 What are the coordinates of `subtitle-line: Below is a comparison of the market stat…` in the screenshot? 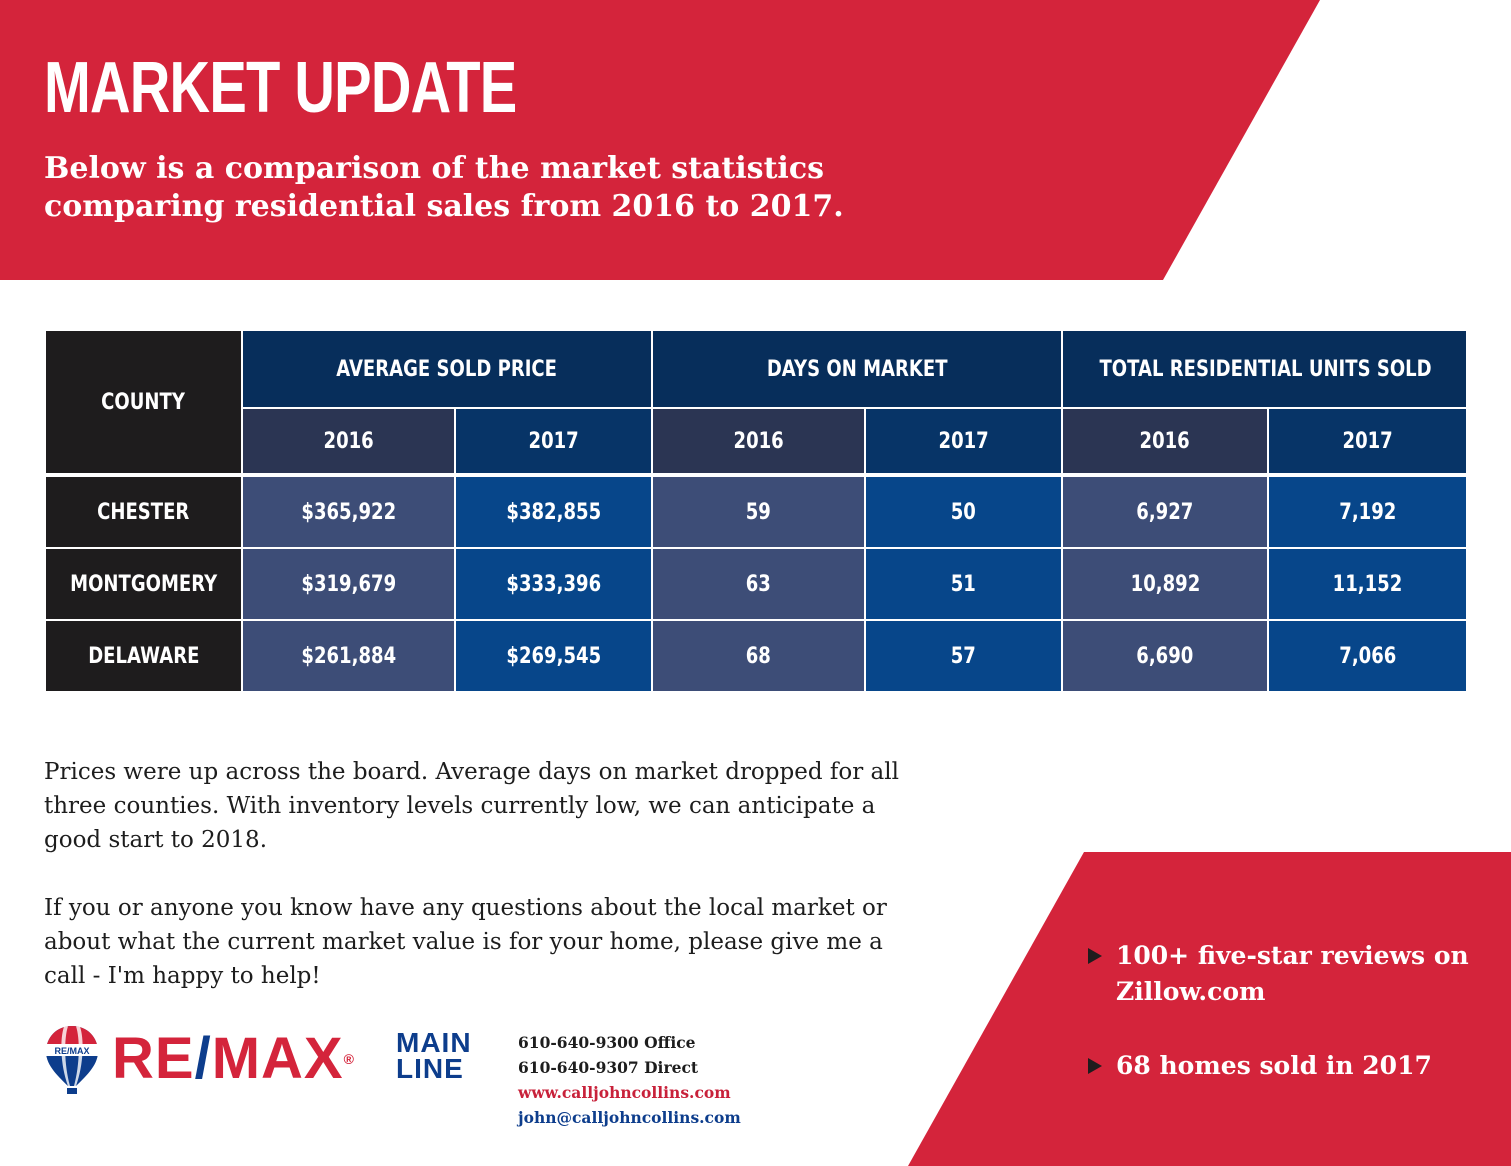 It's located at (434, 168).